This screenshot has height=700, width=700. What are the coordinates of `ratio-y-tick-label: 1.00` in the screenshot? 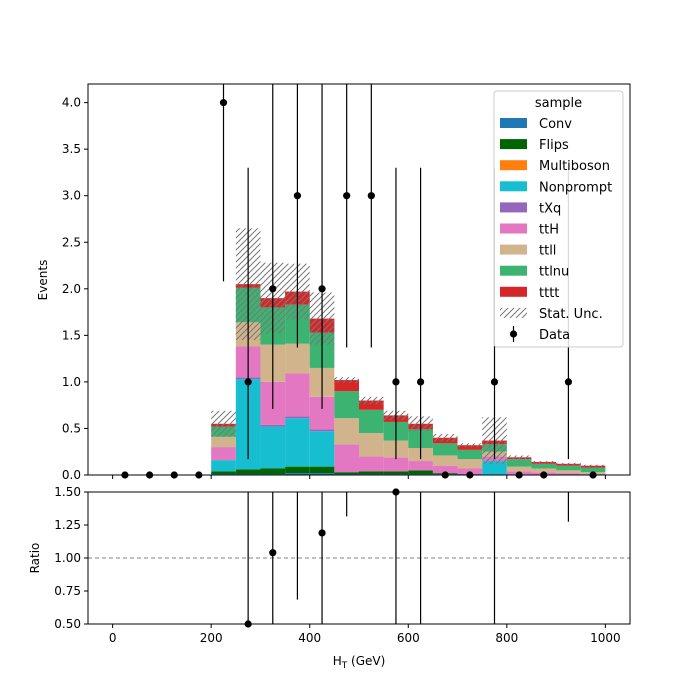 It's located at (67, 558).